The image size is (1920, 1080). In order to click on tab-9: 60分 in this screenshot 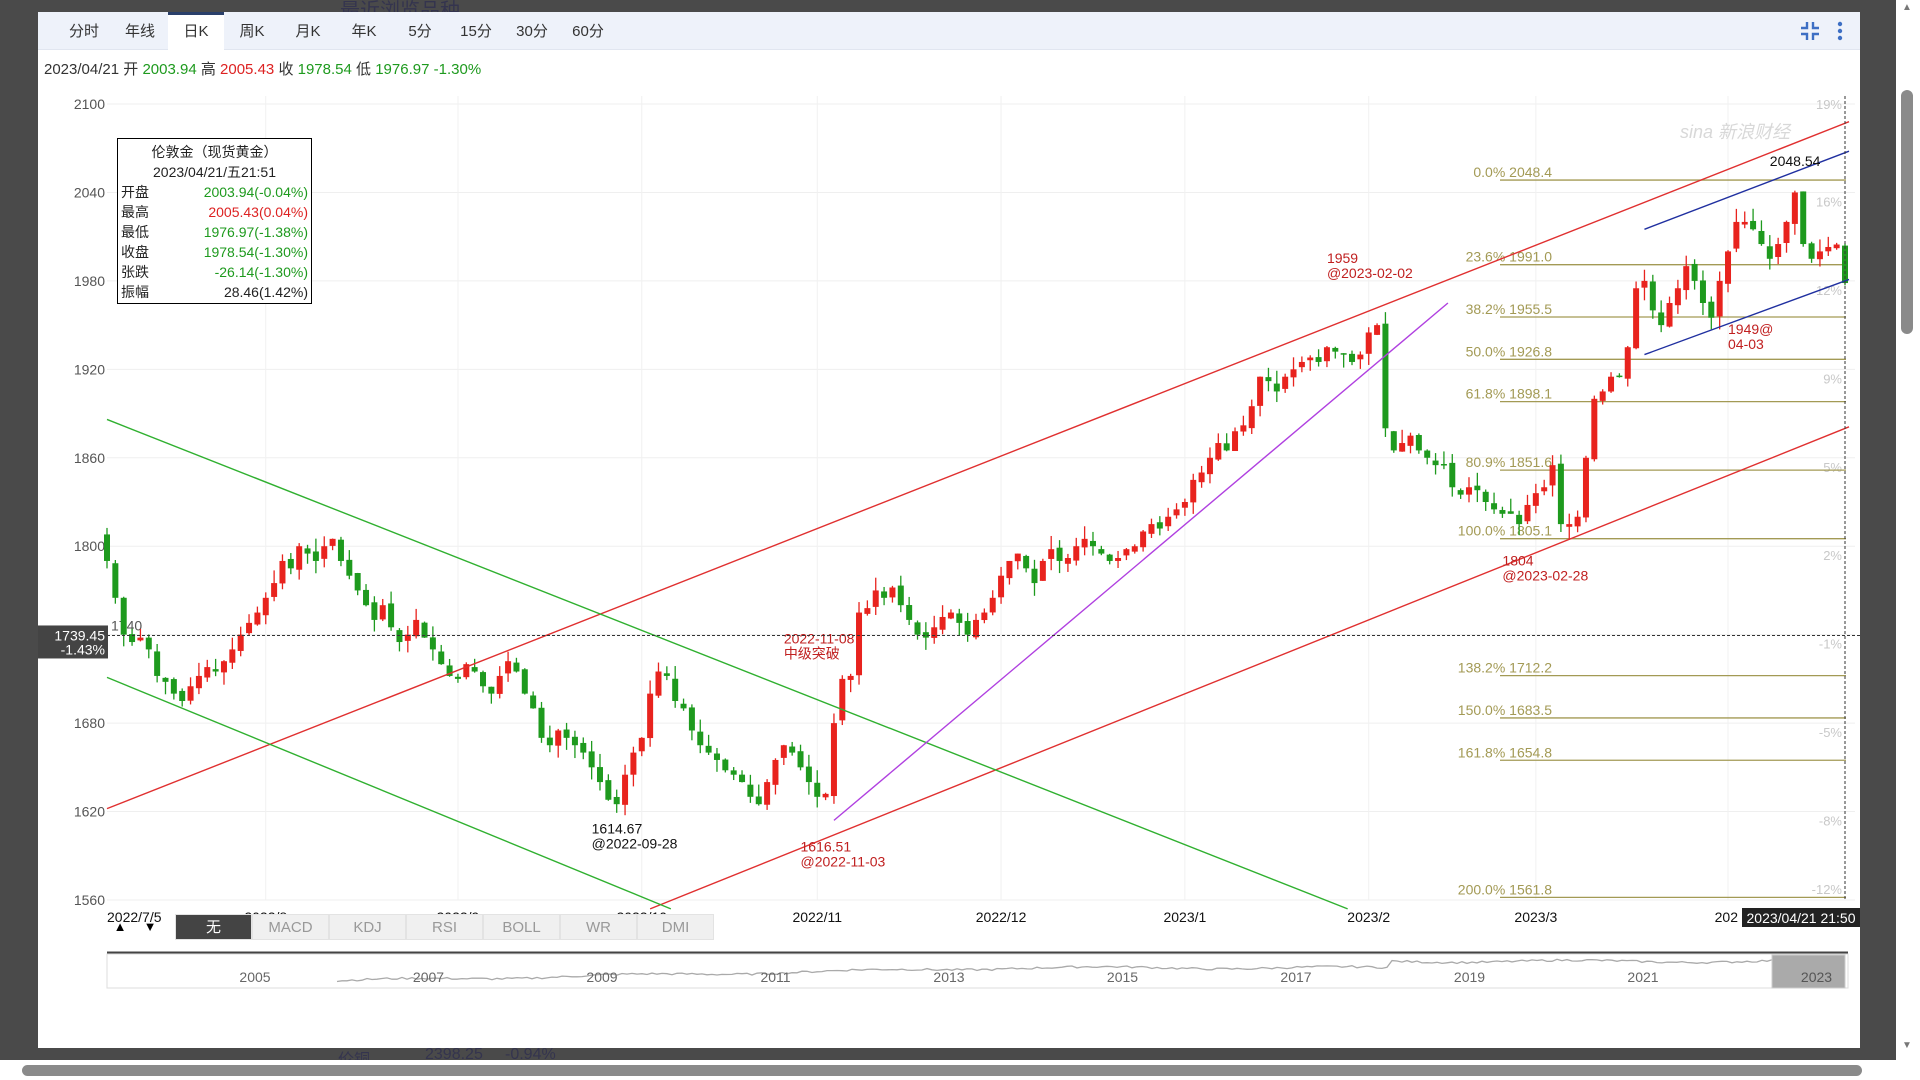, I will do `click(588, 31)`.